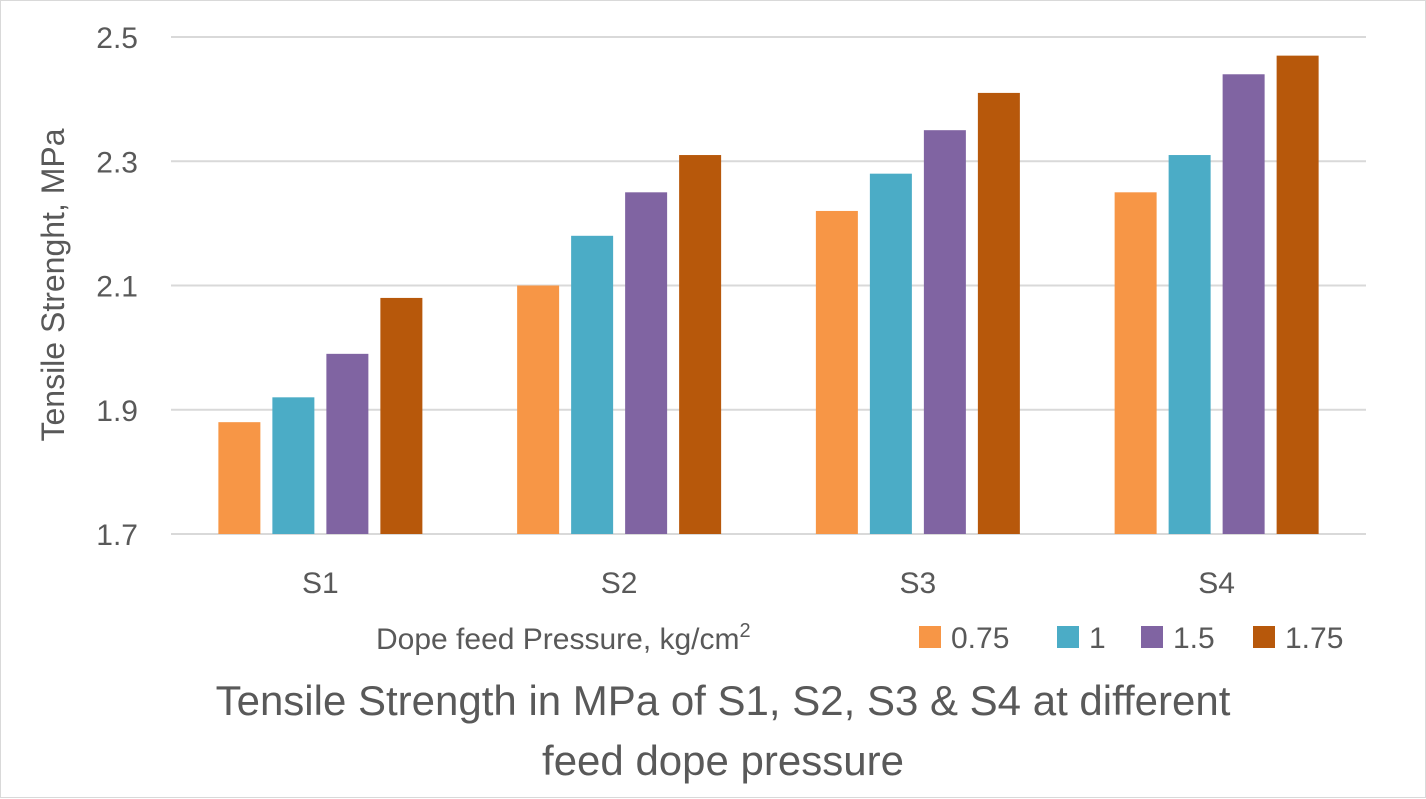 The height and width of the screenshot is (799, 1426). I want to click on y-axis-title: Tensile Strenght, MPa, so click(53, 284).